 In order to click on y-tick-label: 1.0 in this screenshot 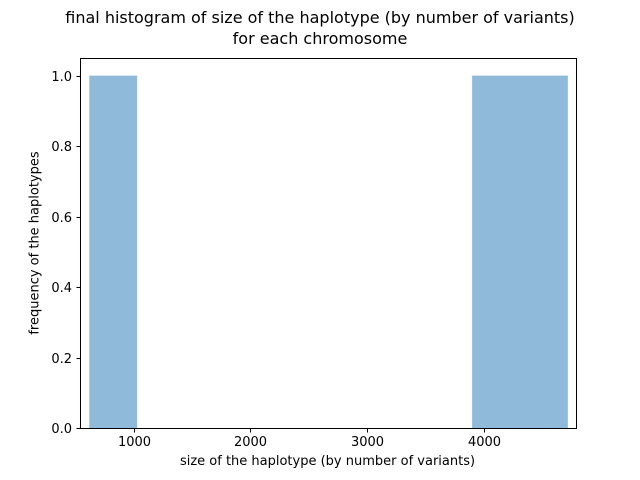, I will do `click(61, 77)`.